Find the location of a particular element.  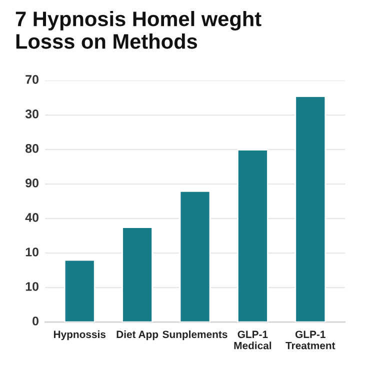

text: 90 is located at coordinates (32, 183).